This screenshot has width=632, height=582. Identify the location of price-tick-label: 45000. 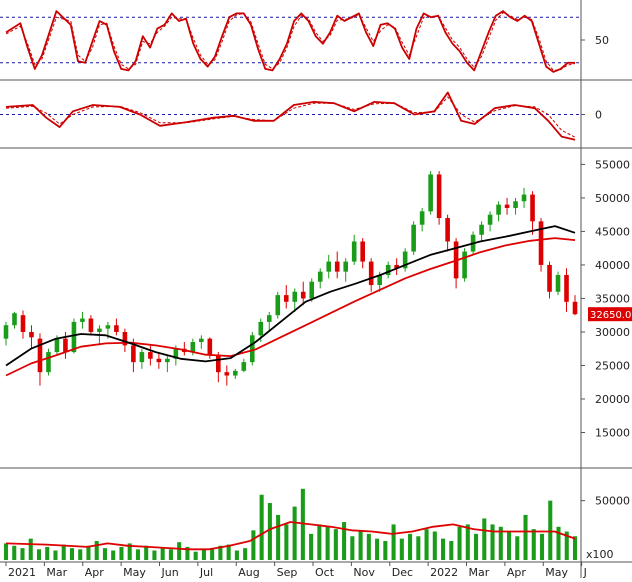
(612, 231).